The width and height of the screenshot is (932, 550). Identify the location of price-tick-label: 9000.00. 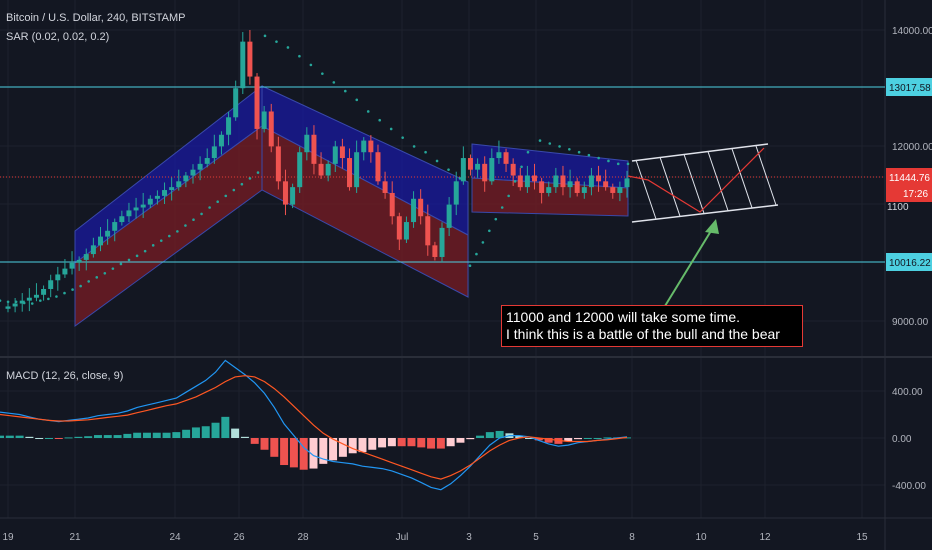
(910, 322).